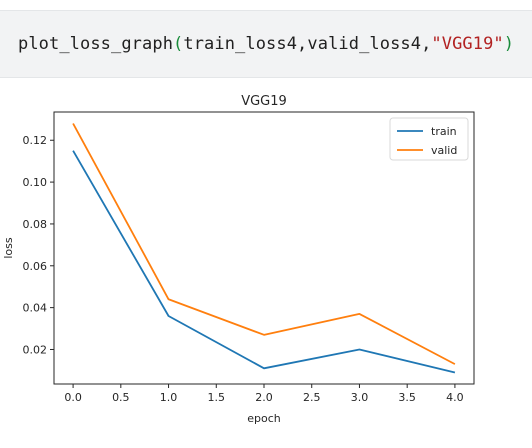  I want to click on y-tick-label: 0.10, so click(35, 182).